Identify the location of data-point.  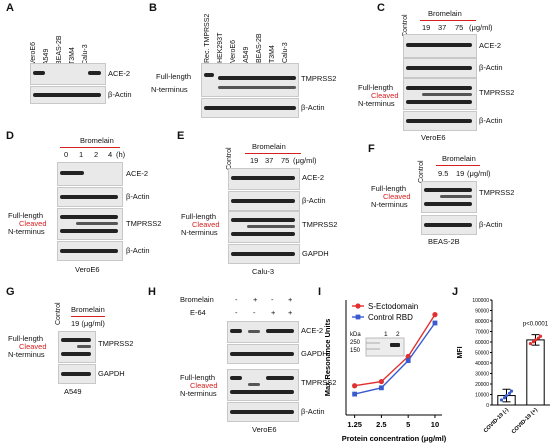
(408, 361).